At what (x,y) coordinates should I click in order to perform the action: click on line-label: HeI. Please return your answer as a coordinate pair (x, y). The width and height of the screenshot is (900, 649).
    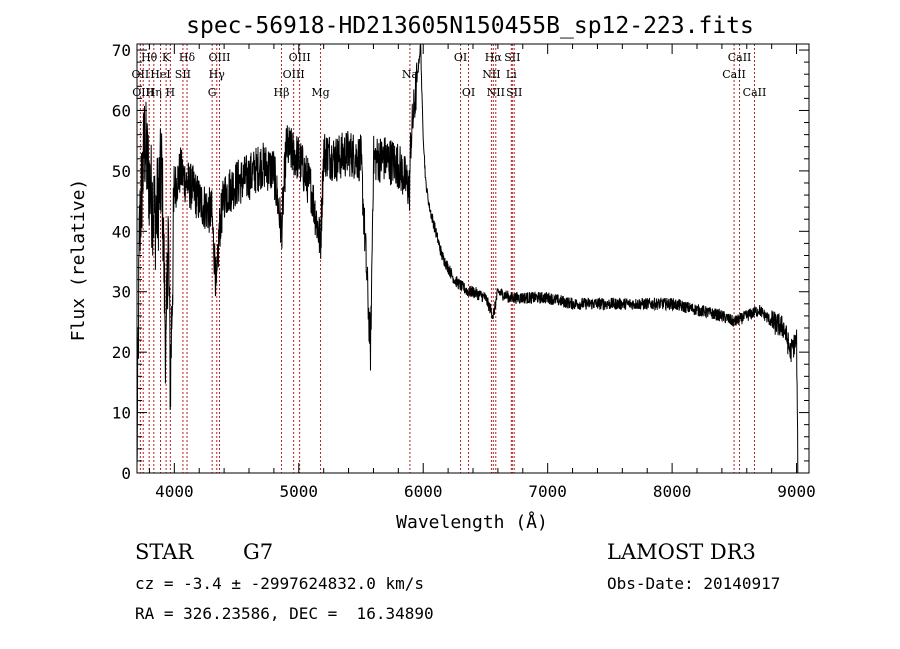
    Looking at the image, I should click on (160, 74).